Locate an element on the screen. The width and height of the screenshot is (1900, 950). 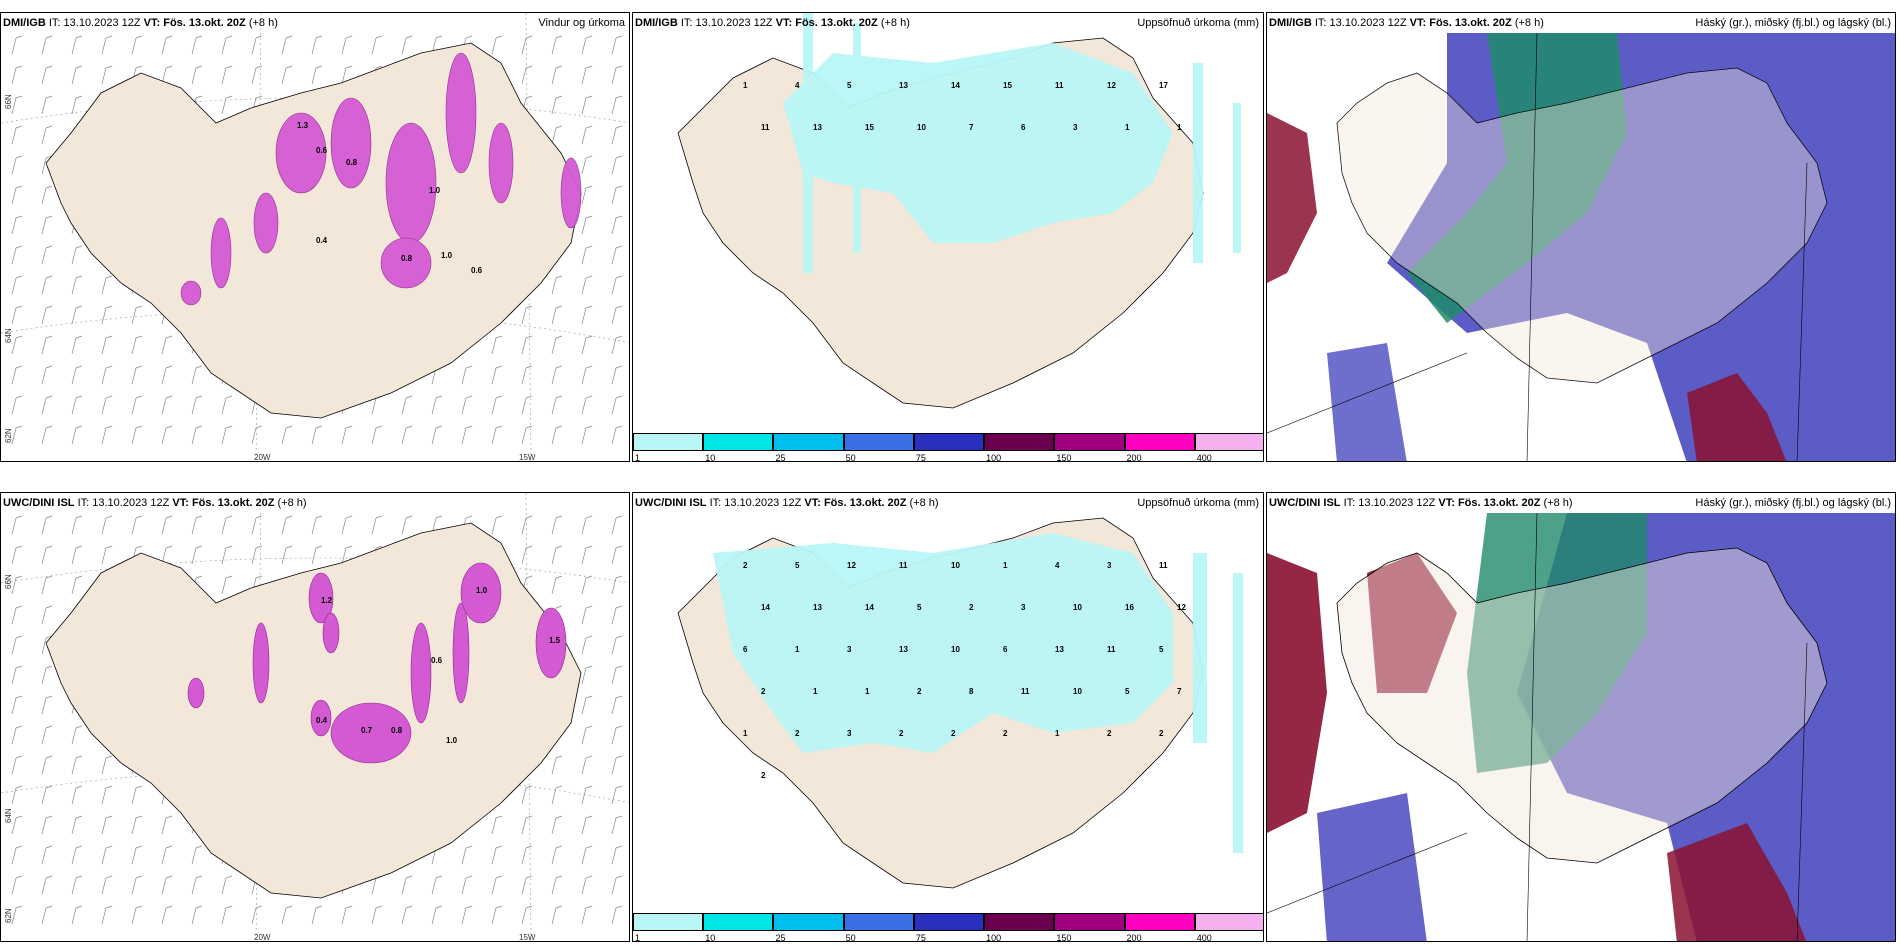
colorbar-label: 200 is located at coordinates (1134, 937).